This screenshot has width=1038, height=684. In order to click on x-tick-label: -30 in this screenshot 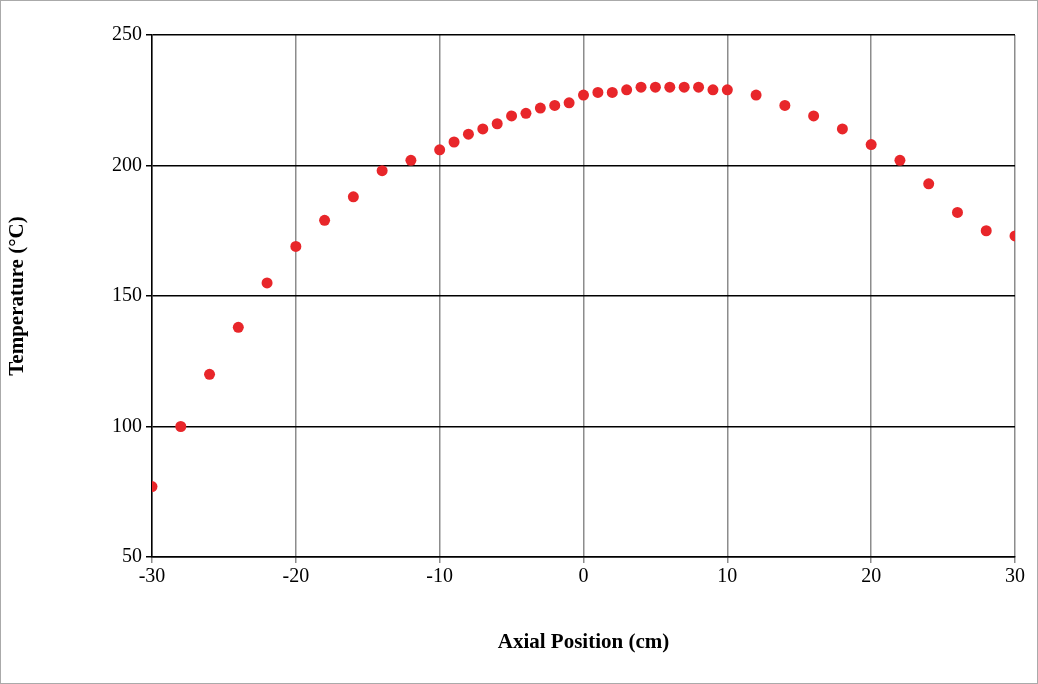, I will do `click(152, 575)`.